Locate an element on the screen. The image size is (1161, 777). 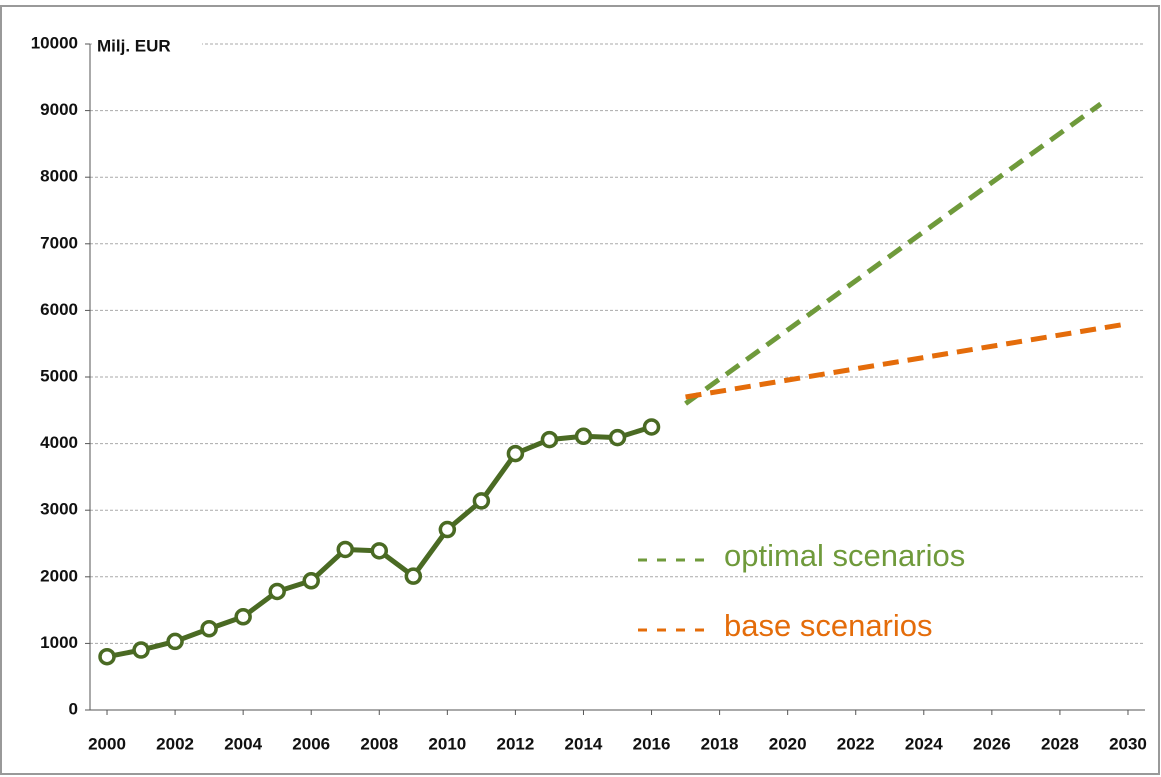
y-tick-label: 6000 is located at coordinates (59, 309).